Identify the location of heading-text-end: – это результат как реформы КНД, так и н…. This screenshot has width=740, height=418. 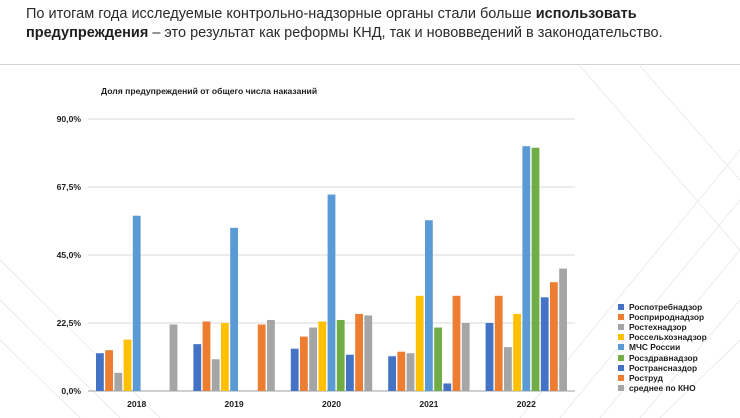
(405, 33).